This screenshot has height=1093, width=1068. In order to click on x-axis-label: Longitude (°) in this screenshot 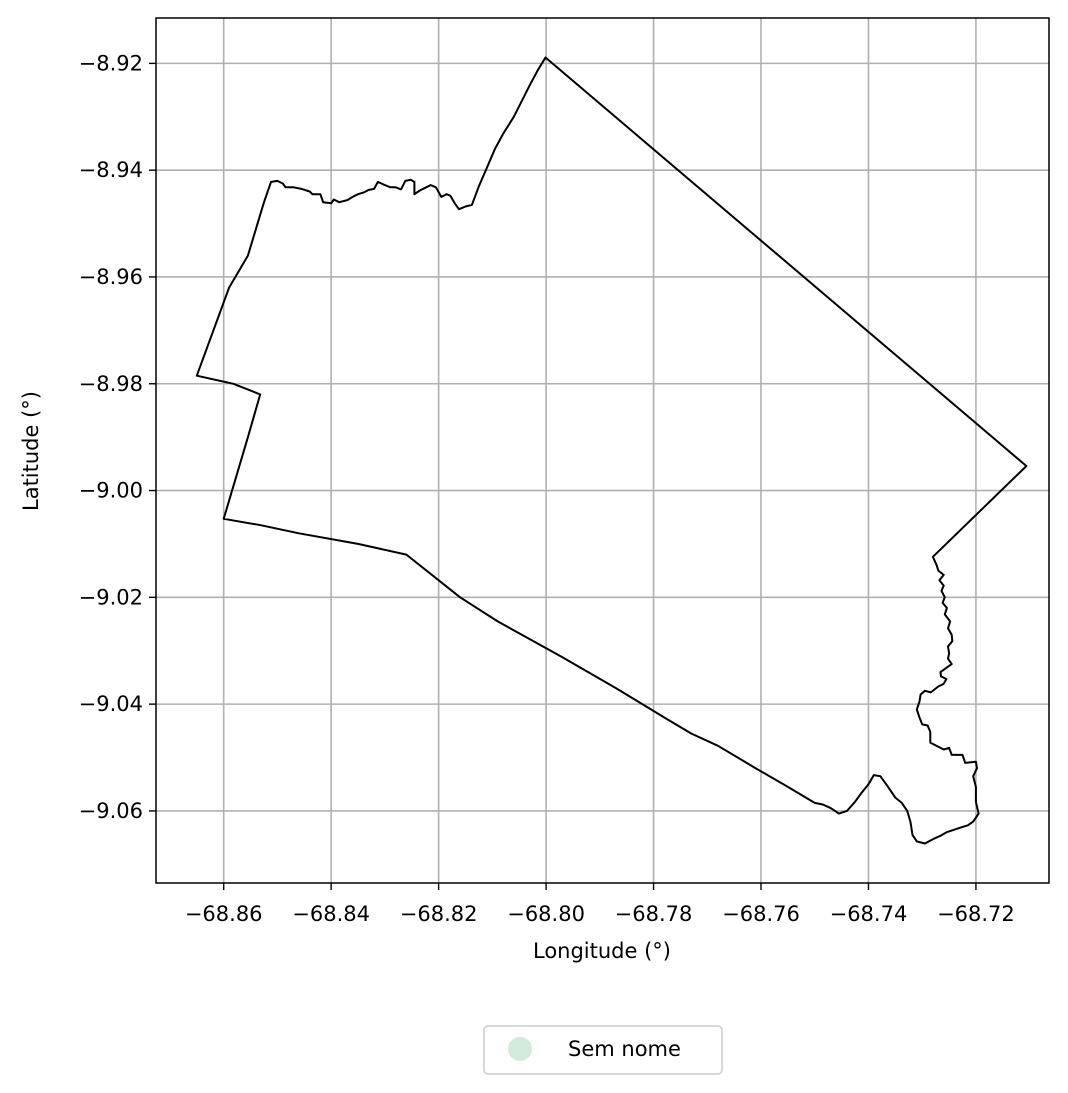, I will do `click(602, 951)`.